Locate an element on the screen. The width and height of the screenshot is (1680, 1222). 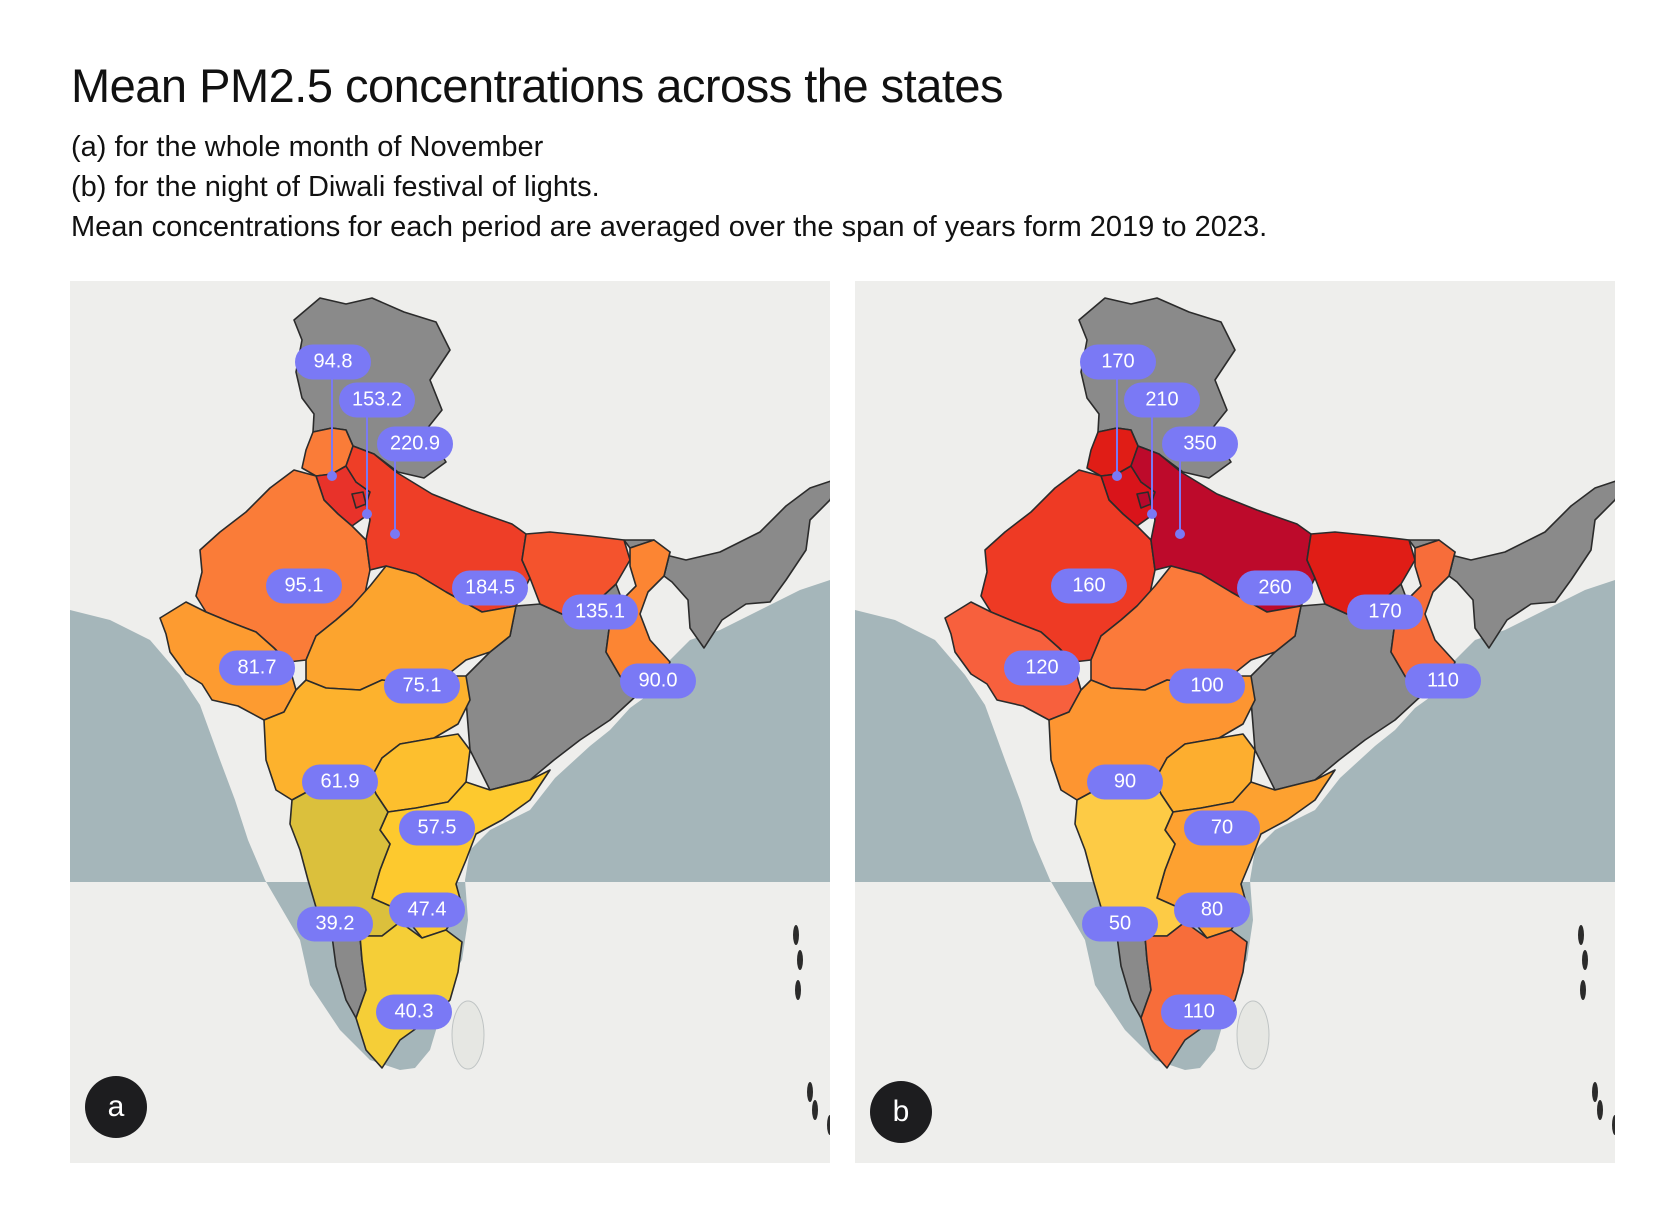
value-label-tamil-nadu: 40.3 is located at coordinates (414, 1012).